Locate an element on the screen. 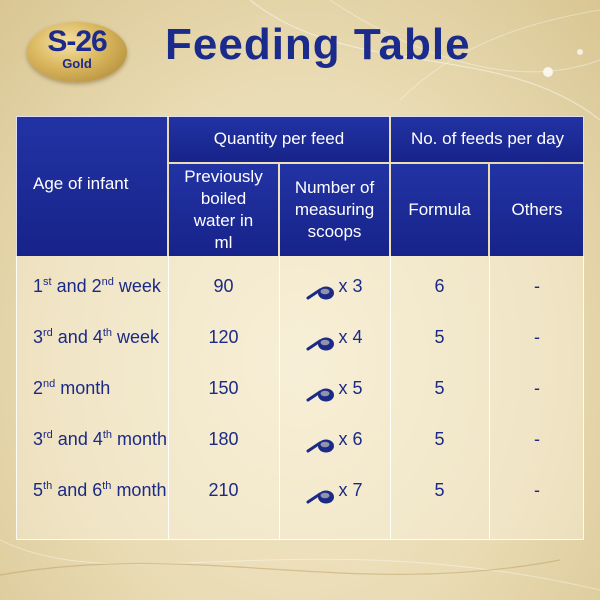  cell-scoops: x 3 is located at coordinates (334, 286).